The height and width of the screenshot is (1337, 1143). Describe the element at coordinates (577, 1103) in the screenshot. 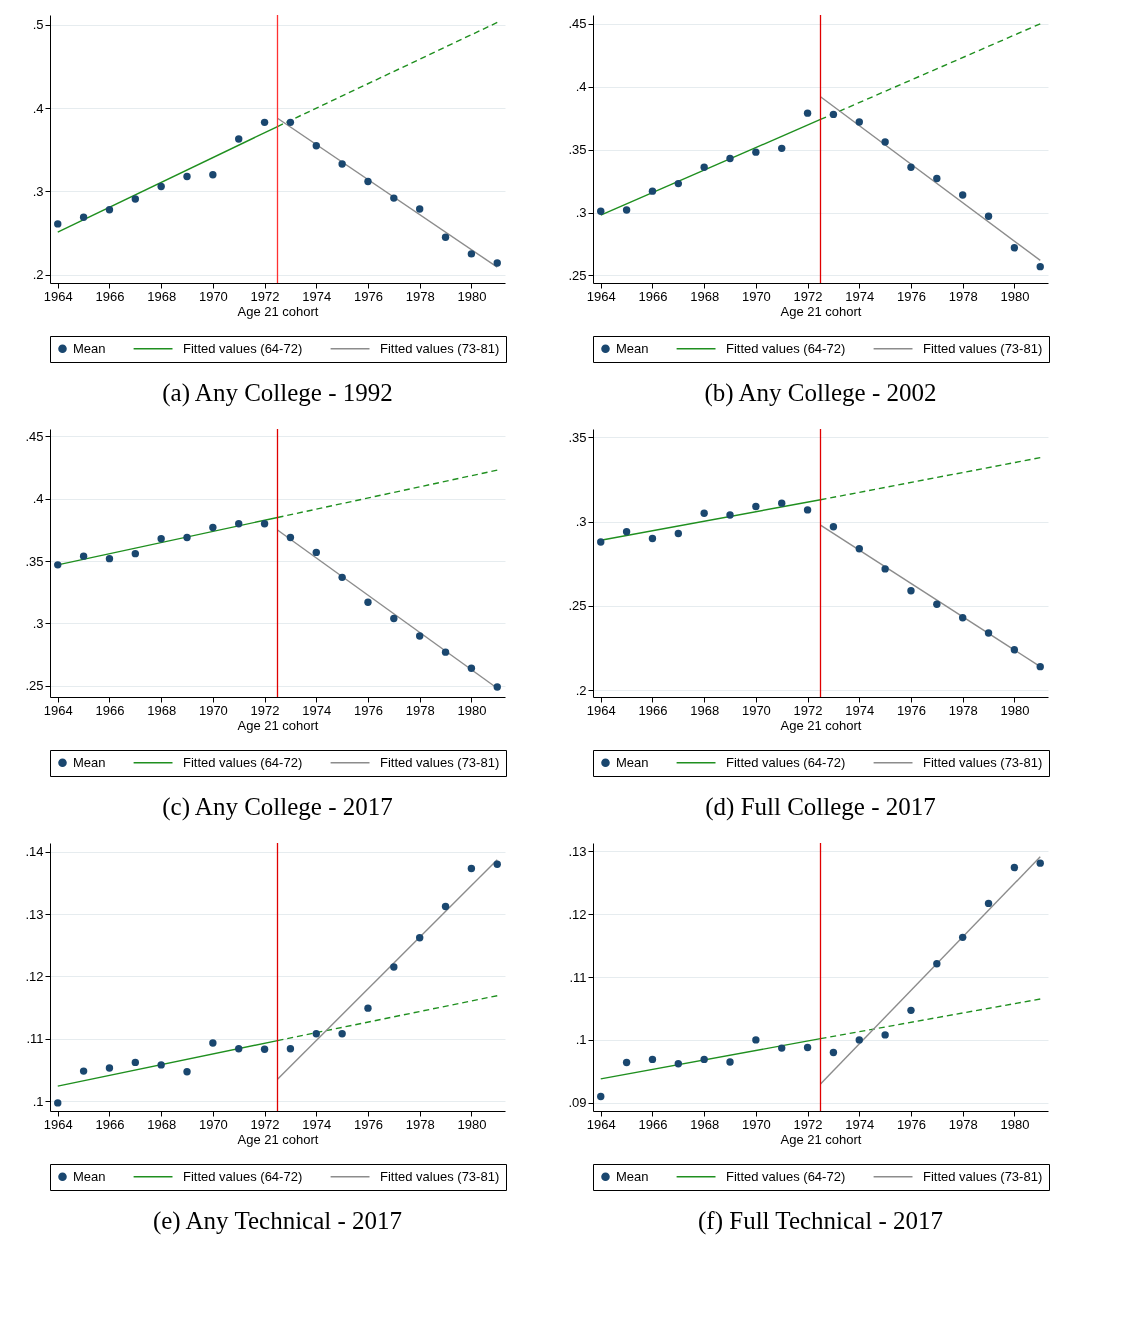

I see `y-tick-label: .09` at that location.